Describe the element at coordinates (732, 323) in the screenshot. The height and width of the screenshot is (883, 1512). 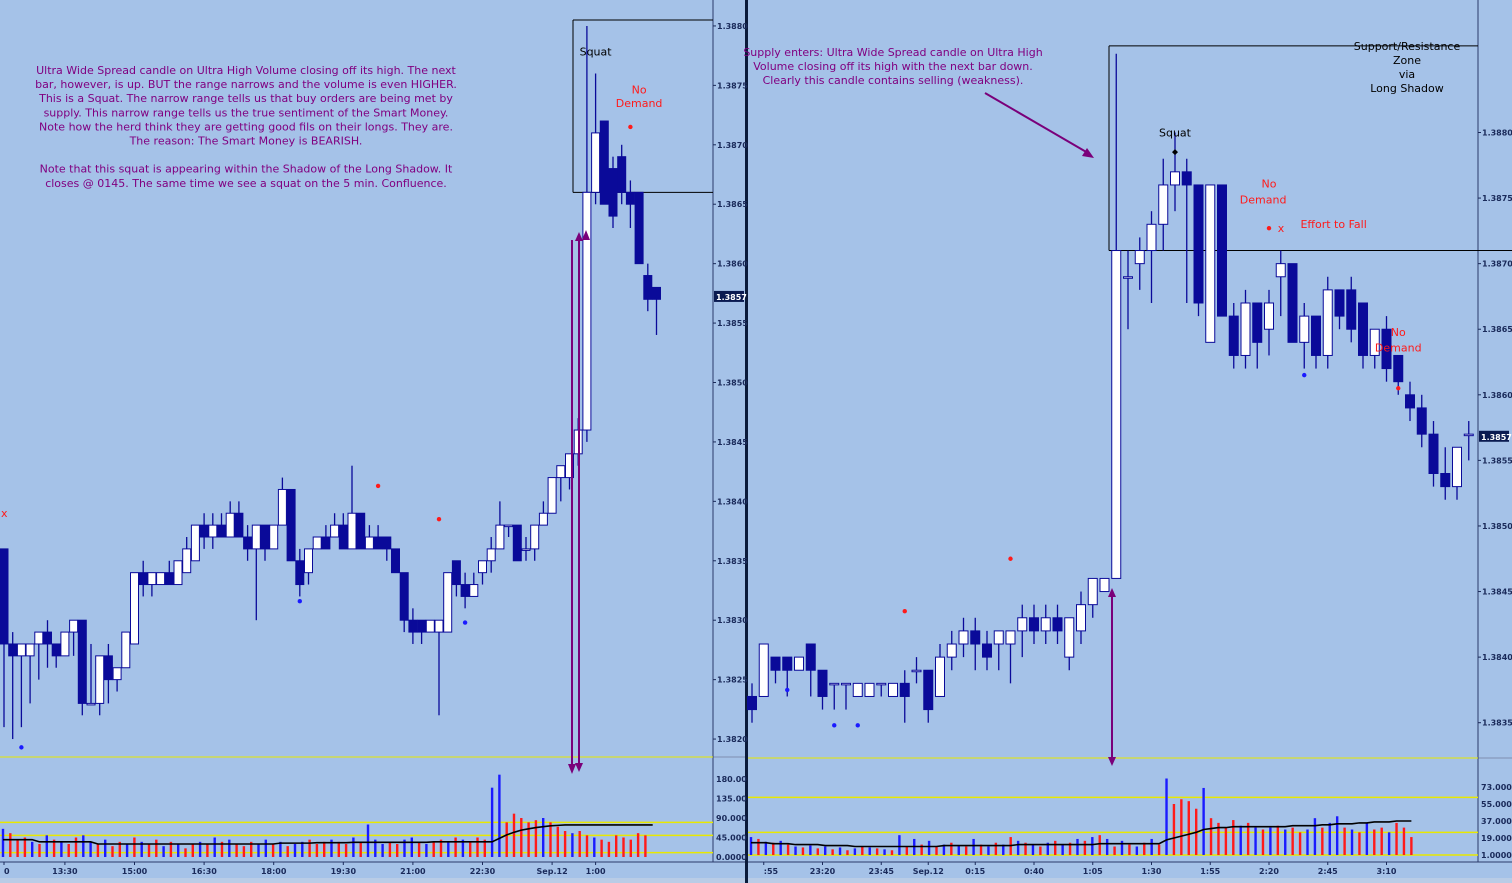
I see `price-tick-label: 1.3855` at that location.